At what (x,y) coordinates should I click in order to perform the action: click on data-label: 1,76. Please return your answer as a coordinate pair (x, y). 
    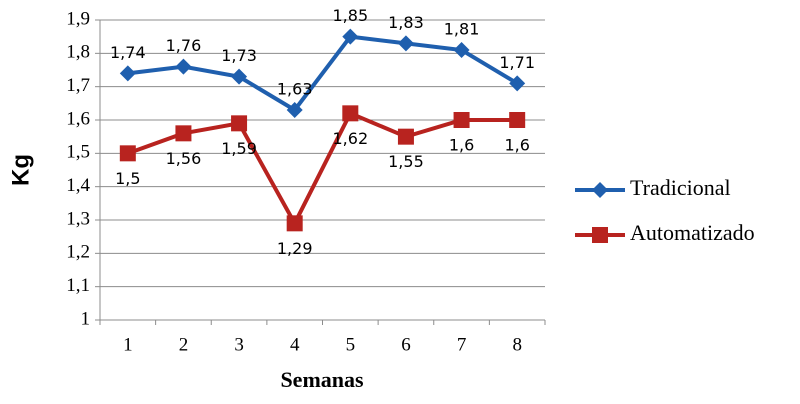
    Looking at the image, I should click on (184, 45).